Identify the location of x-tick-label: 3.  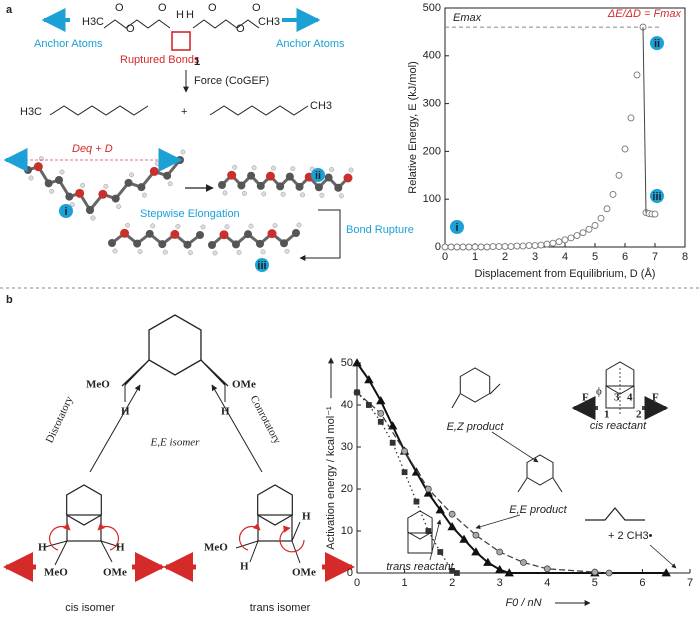
(500, 583).